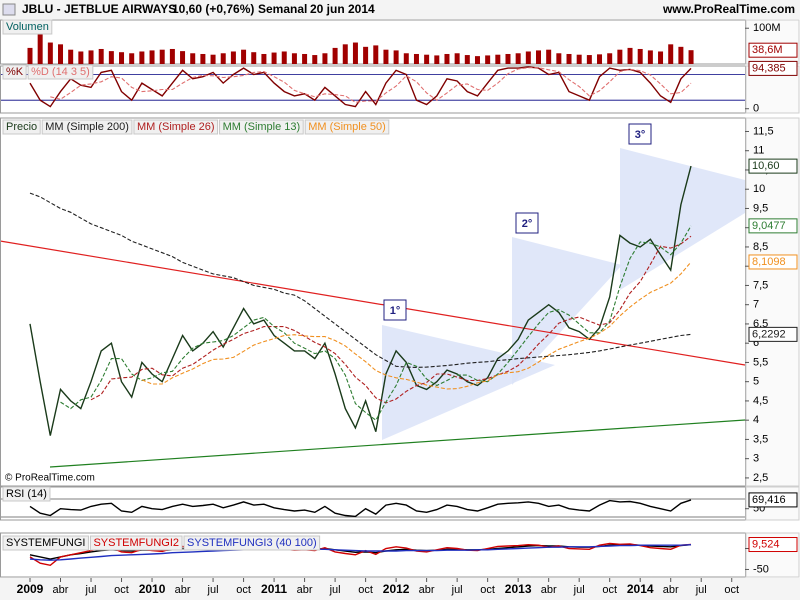  I want to click on trend-line, so click(397, 443).